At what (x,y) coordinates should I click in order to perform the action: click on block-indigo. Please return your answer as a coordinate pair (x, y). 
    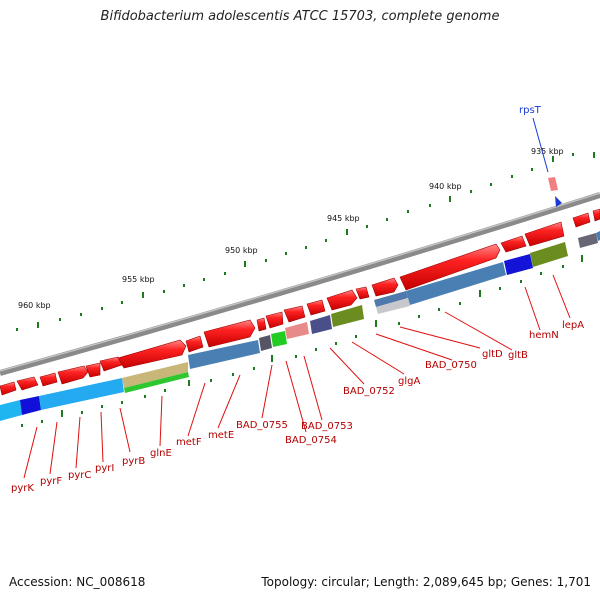
    Looking at the image, I should click on (321, 324).